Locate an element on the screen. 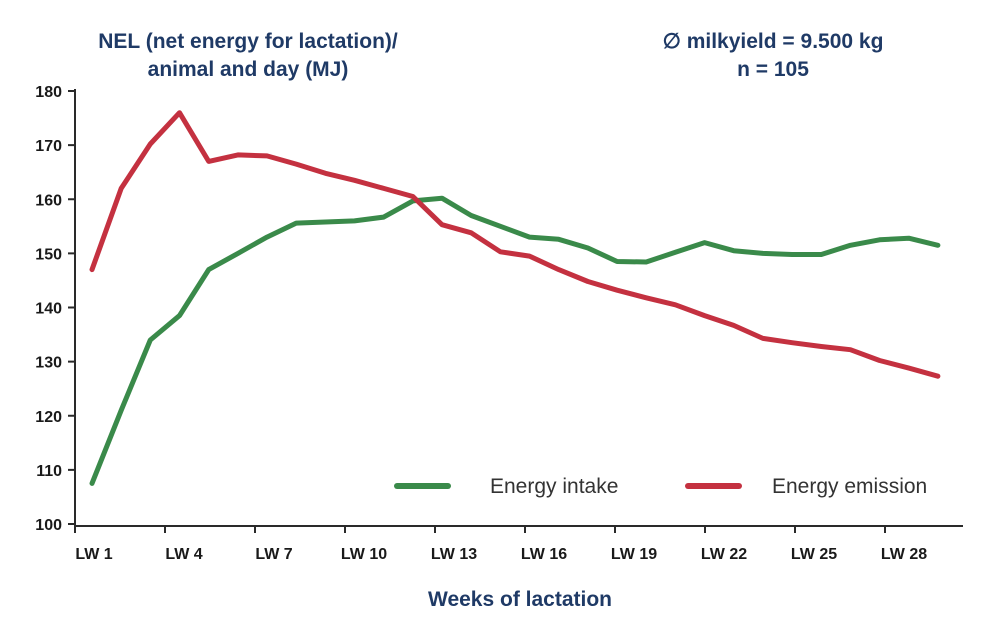 This screenshot has height=631, width=1004. y-tick-label: 150 is located at coordinates (48, 254).